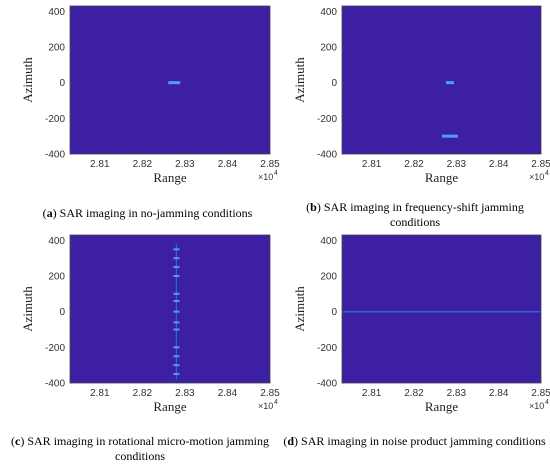 This screenshot has width=550, height=469. What do you see at coordinates (56, 12) in the screenshot?
I see `y-tick-label-a-4: 400` at bounding box center [56, 12].